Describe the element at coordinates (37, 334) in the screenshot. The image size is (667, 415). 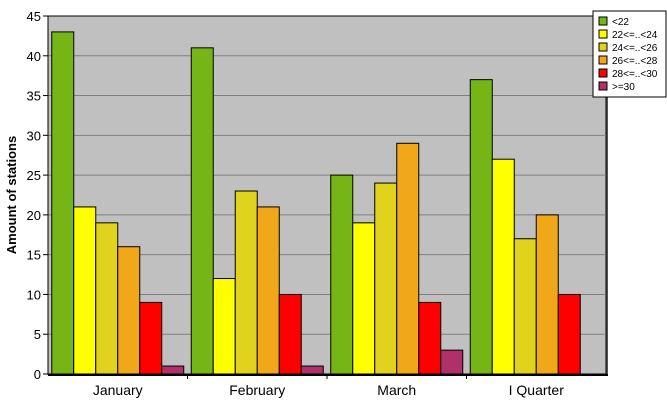
I see `y-tick-label: 5` at that location.